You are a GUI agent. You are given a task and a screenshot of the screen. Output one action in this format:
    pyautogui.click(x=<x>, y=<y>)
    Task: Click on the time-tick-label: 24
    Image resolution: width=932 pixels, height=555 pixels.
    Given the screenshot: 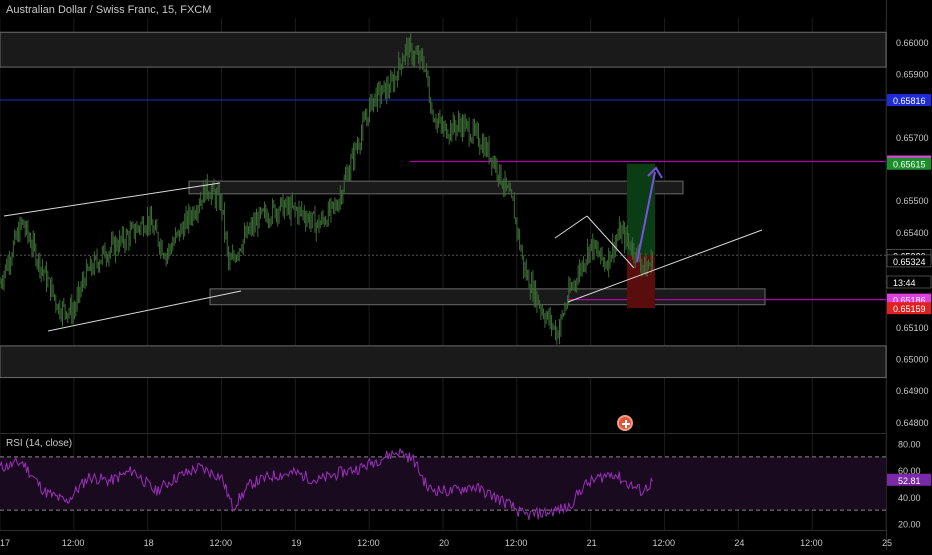 What is the action you would take?
    pyautogui.click(x=739, y=543)
    